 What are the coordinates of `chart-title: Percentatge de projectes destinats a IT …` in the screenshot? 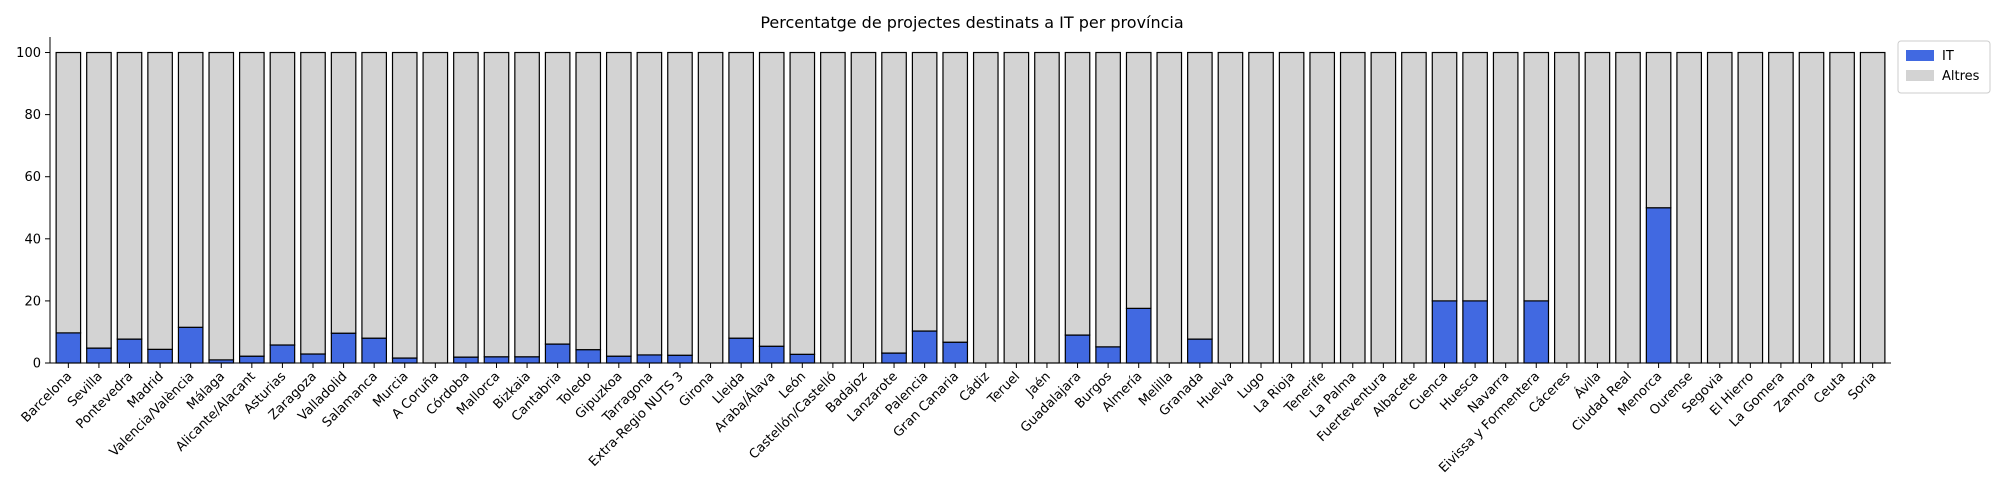 It's located at (971, 22).